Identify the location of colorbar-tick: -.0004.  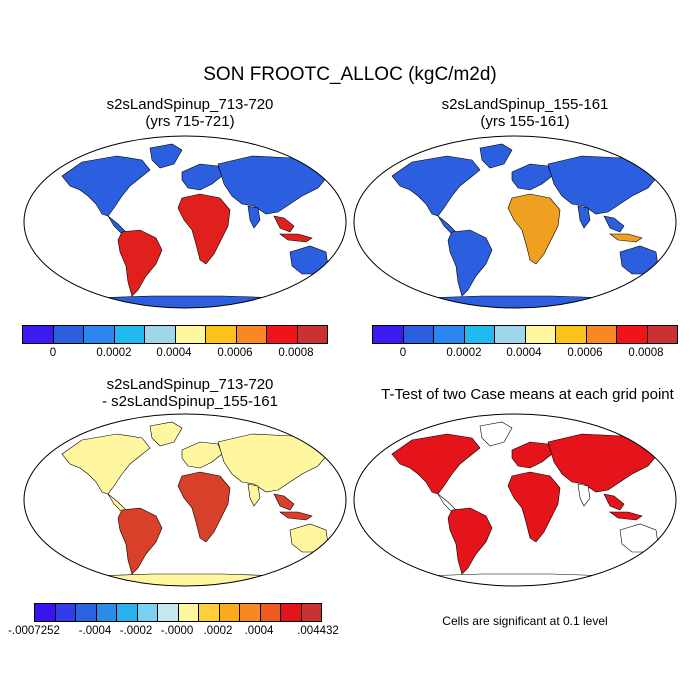
(95, 631).